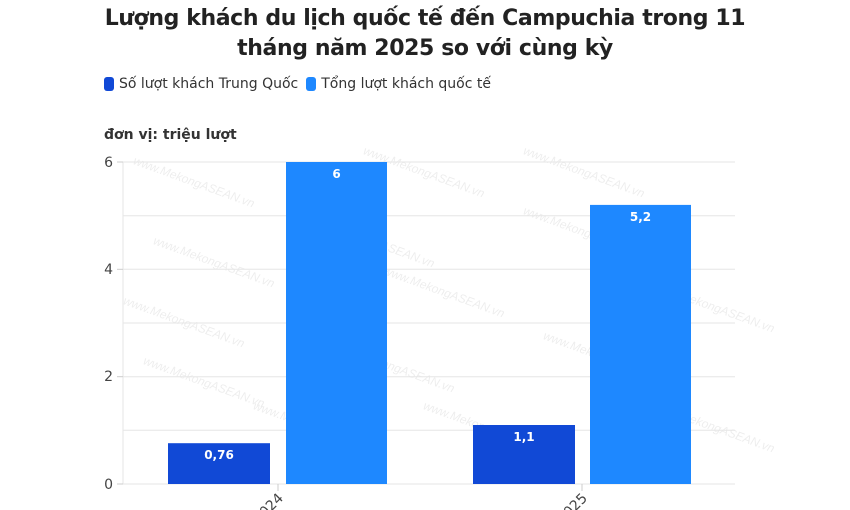 This screenshot has height=510, width=850. What do you see at coordinates (108, 324) in the screenshot?
I see `y-tick-labels: 6 4 2 0` at bounding box center [108, 324].